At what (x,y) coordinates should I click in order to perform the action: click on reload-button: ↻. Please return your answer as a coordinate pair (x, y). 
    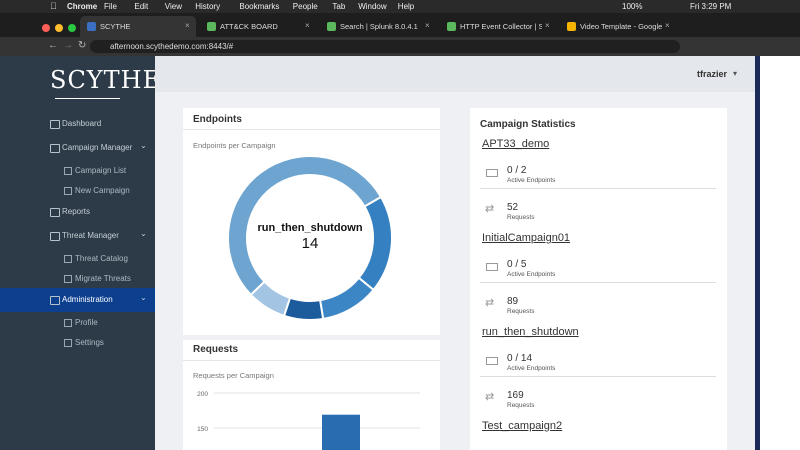
    Looking at the image, I should click on (82, 45).